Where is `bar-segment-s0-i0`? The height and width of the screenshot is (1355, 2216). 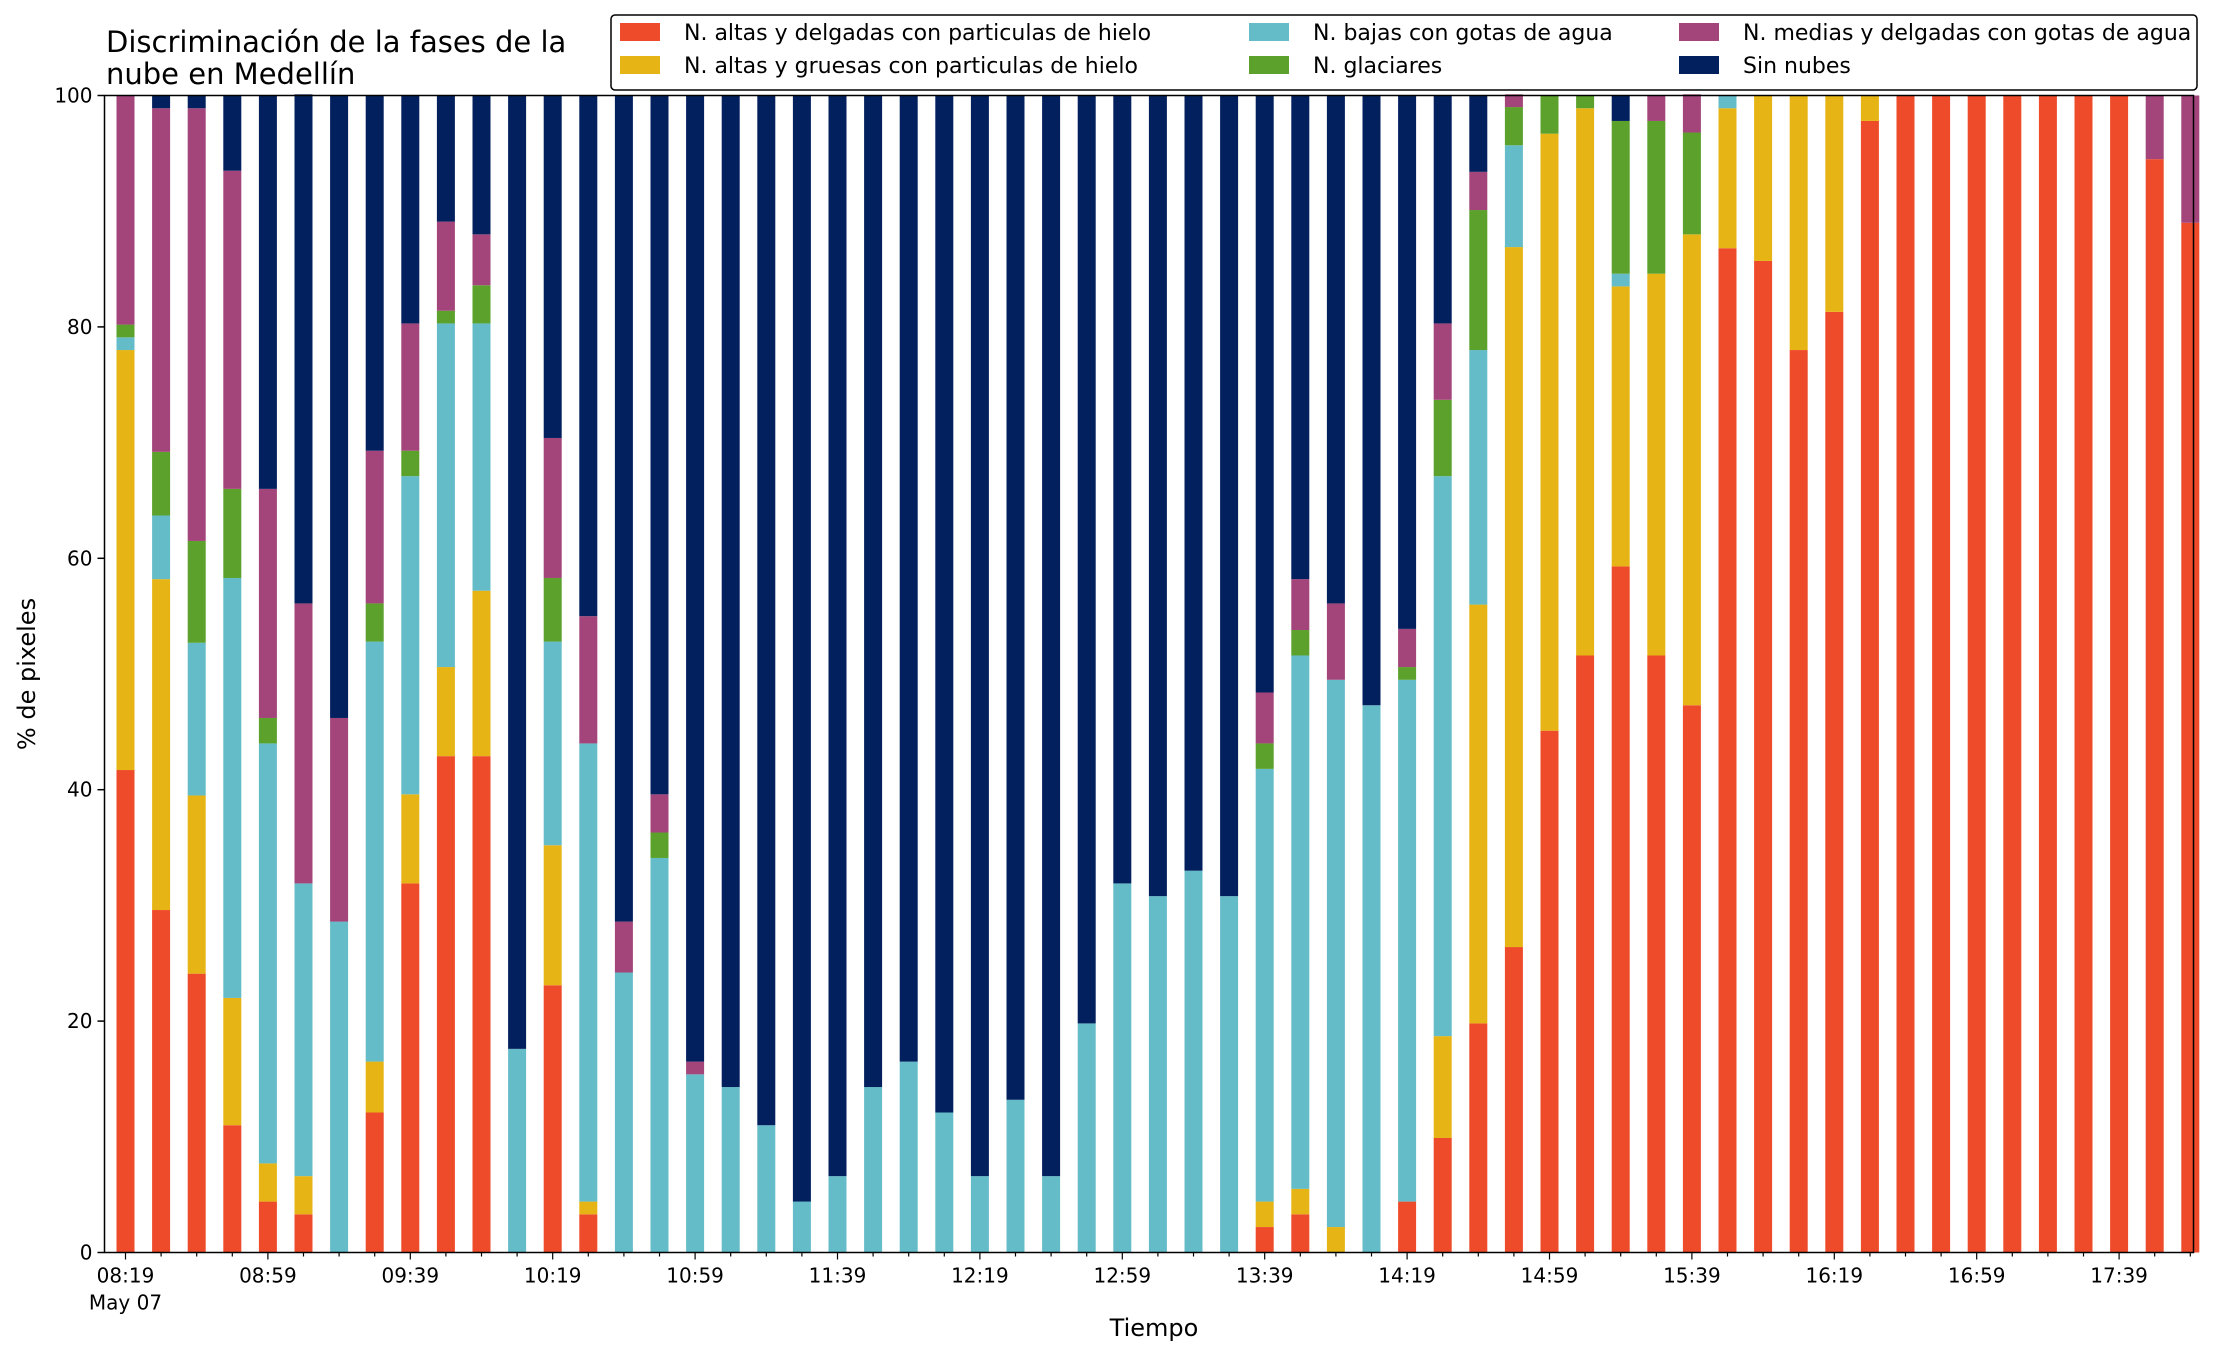
bar-segment-s0-i0 is located at coordinates (125, 1011).